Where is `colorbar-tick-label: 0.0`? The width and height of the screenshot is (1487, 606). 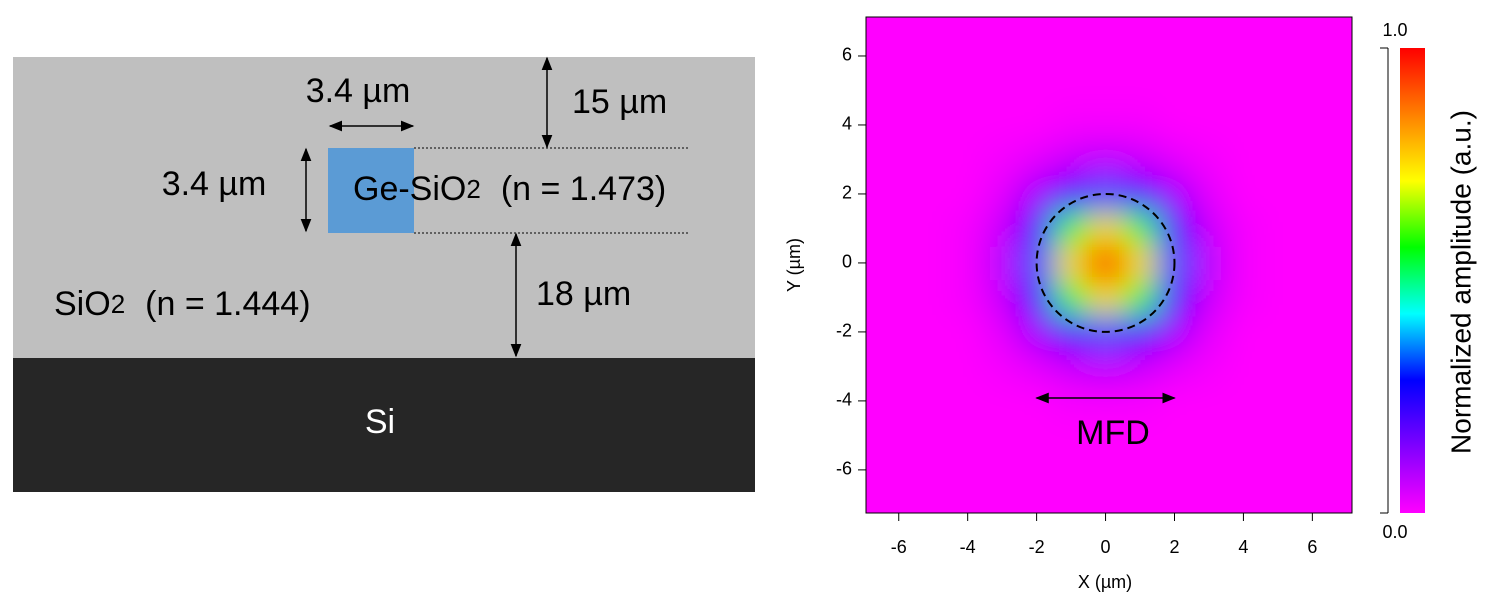
colorbar-tick-label: 0.0 is located at coordinates (1394, 532).